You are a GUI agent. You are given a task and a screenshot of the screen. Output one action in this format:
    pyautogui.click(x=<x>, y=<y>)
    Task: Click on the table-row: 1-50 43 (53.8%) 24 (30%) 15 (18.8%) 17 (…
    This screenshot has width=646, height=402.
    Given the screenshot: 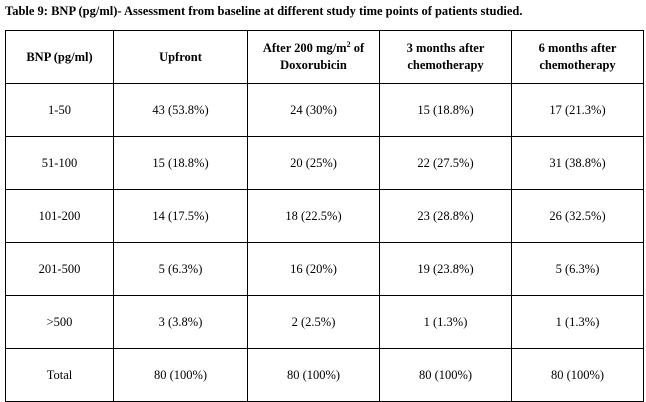 What is the action you would take?
    pyautogui.click(x=324, y=110)
    